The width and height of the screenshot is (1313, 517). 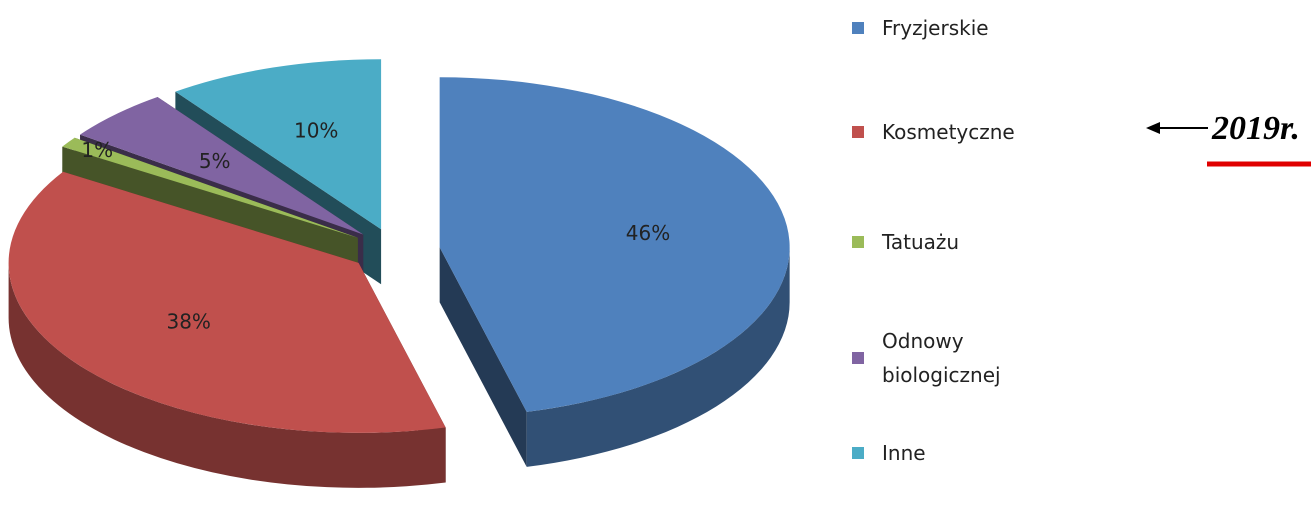 I want to click on legend-item: Fryzjerskie, so click(x=942, y=28).